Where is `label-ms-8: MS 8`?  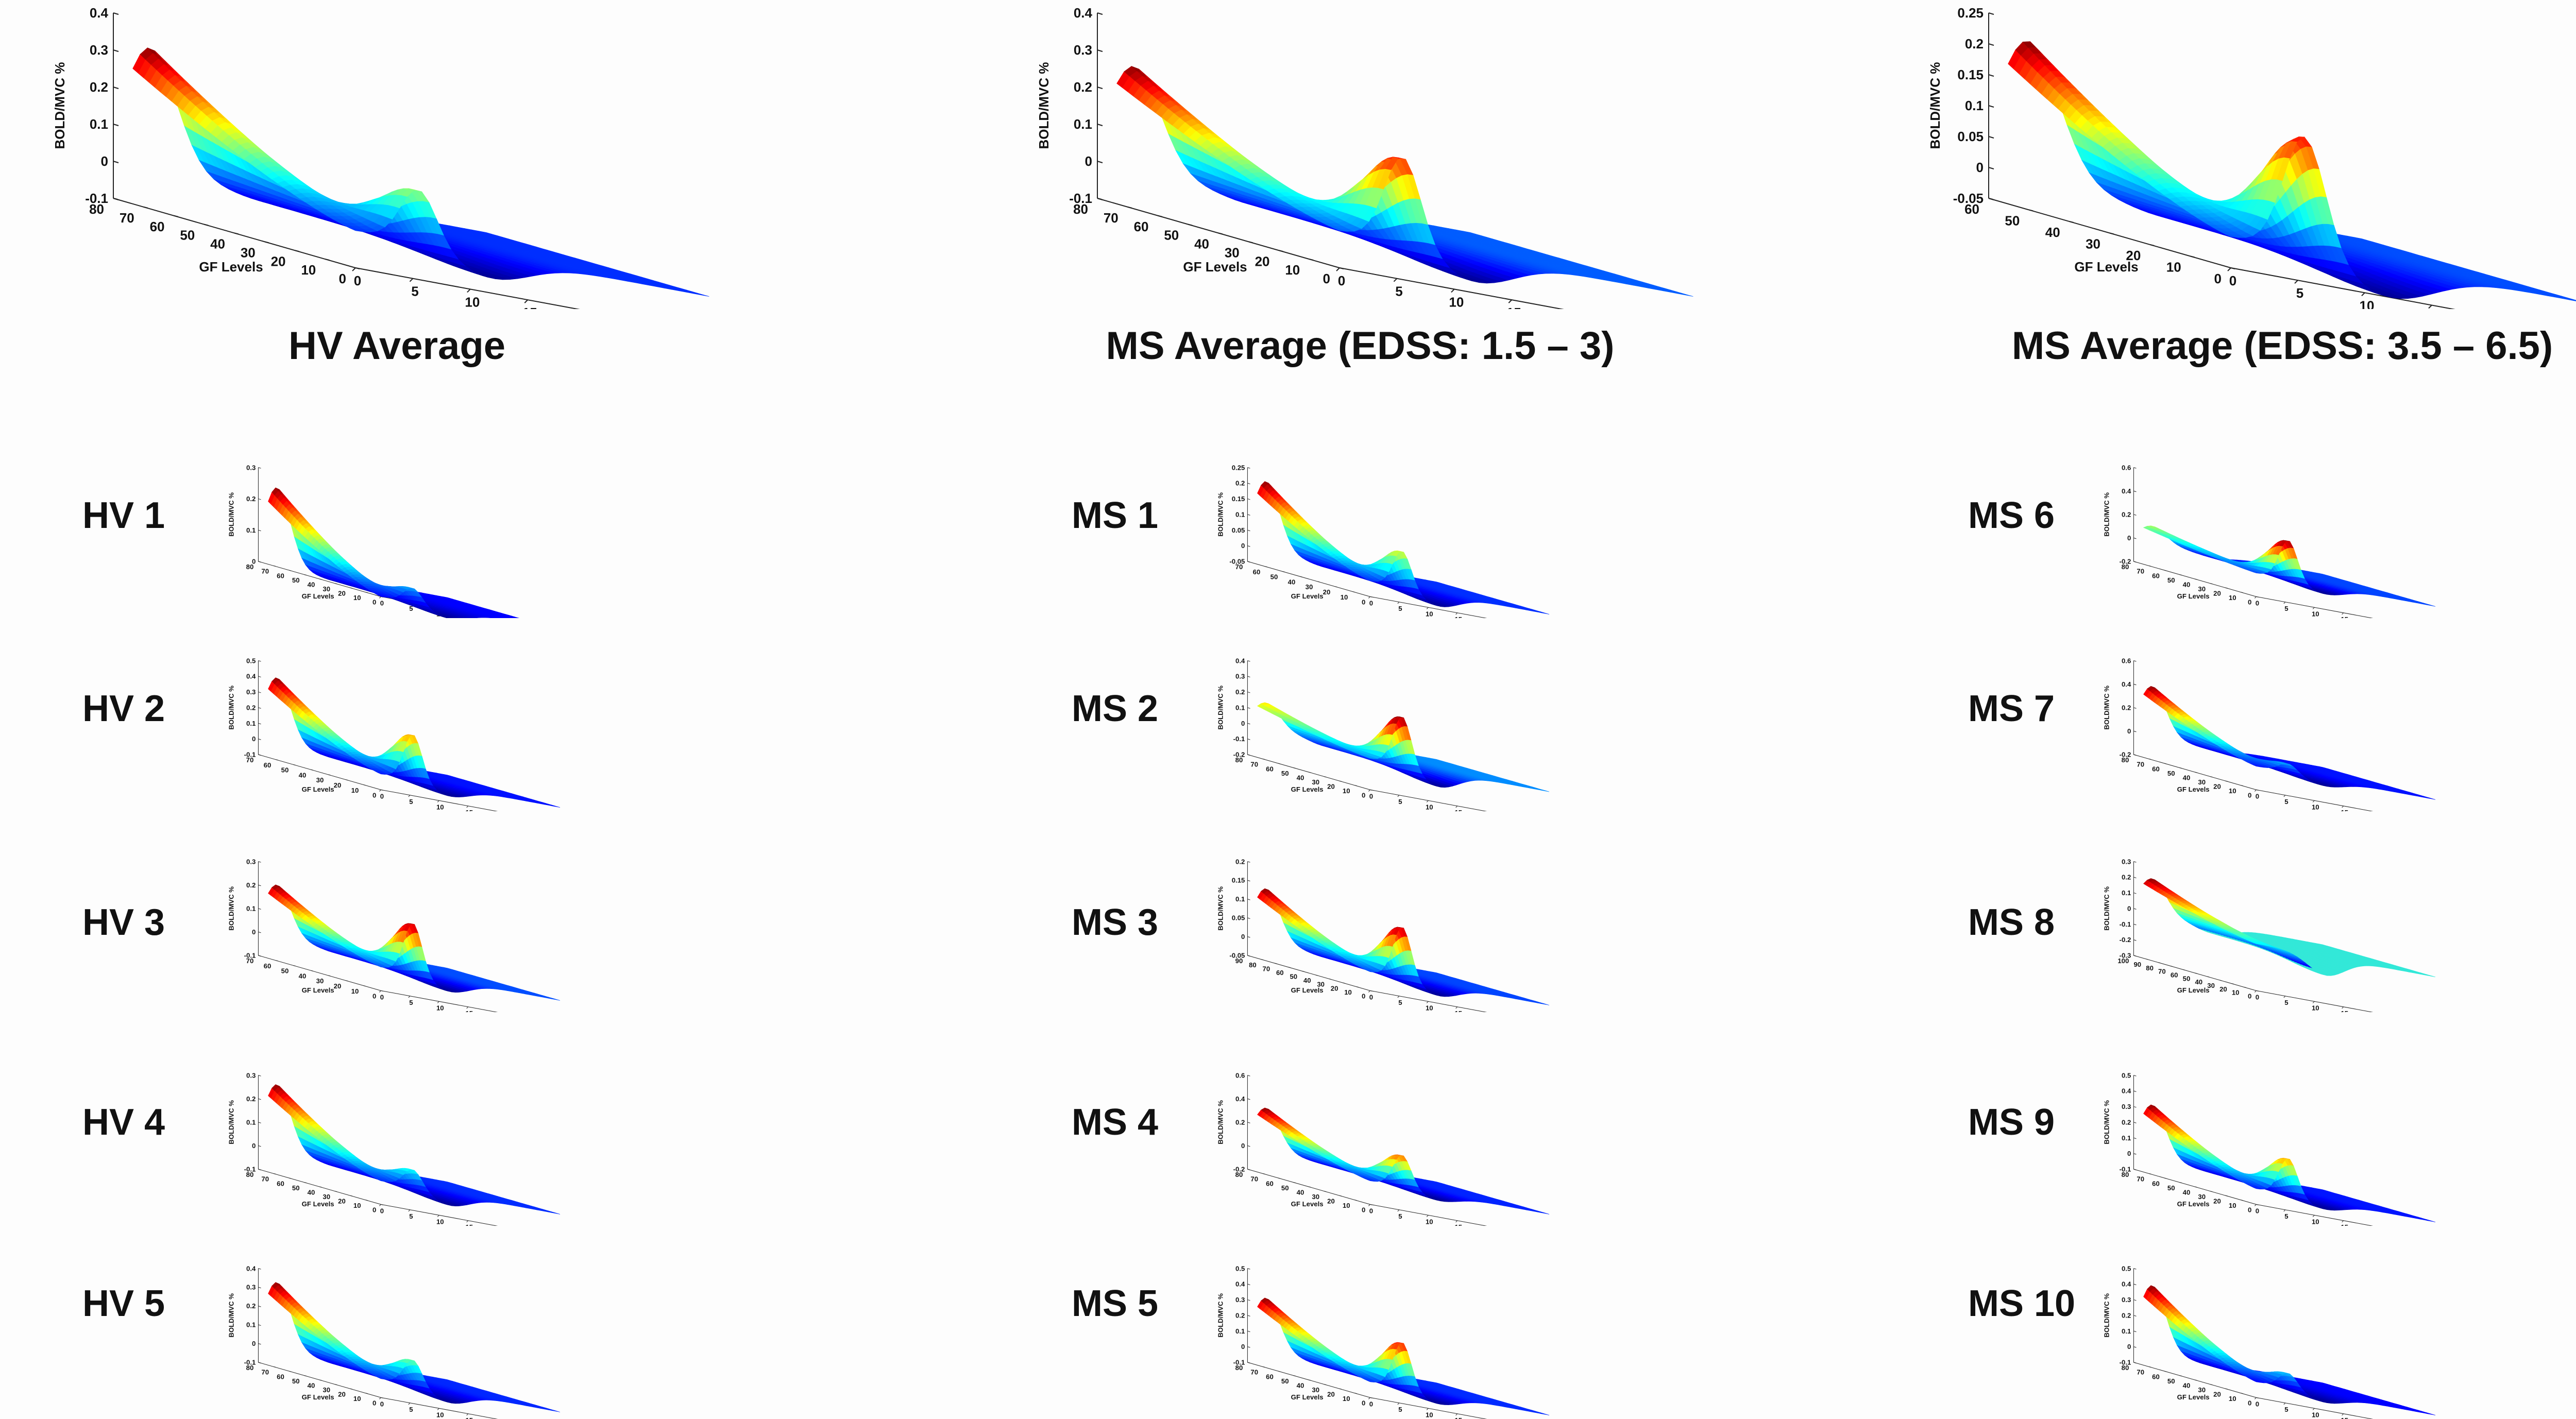
label-ms-8: MS 8 is located at coordinates (2011, 922).